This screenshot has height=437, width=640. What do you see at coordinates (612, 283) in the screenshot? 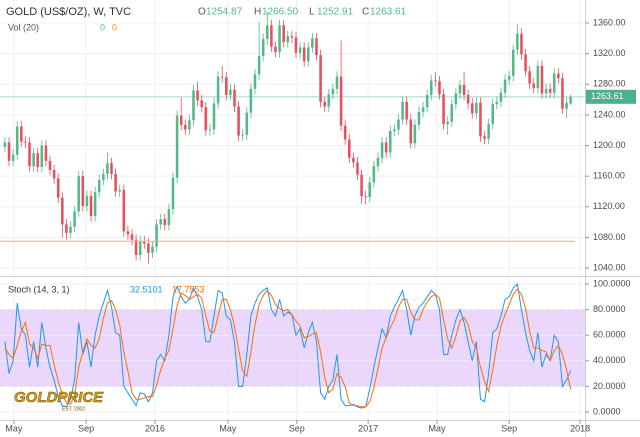
I see `y-tick-label: 100.0000` at bounding box center [612, 283].